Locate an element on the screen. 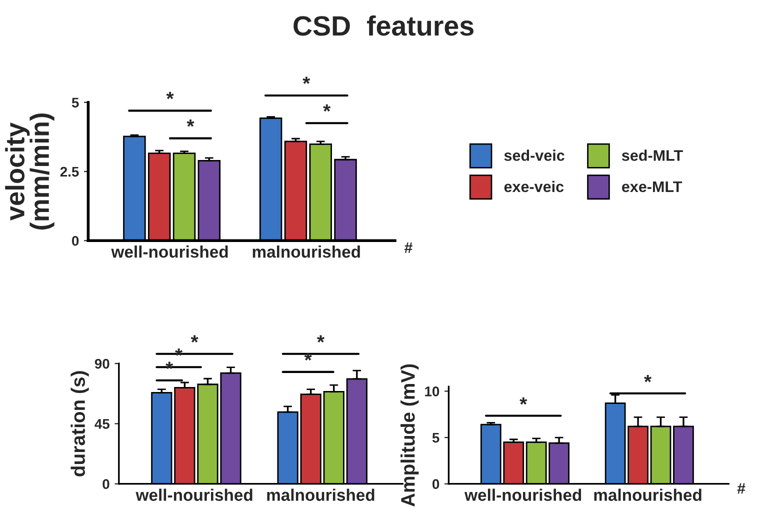 The width and height of the screenshot is (767, 512). y-tick-label: 10 is located at coordinates (432, 391).